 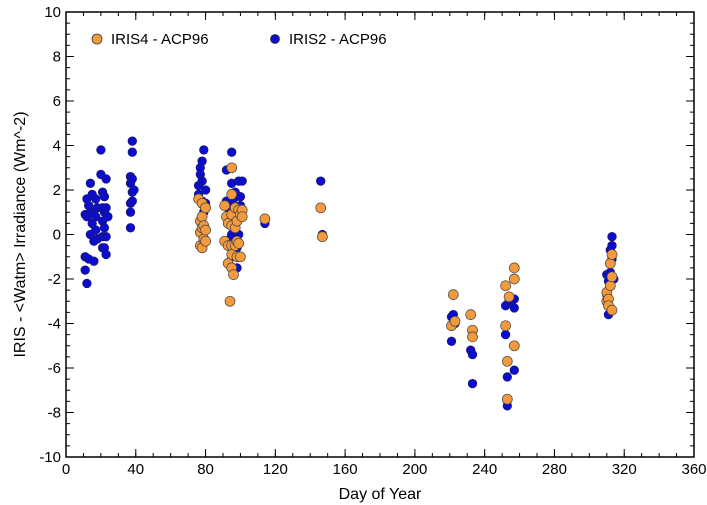 I want to click on x-tick-label: 280, so click(x=554, y=469).